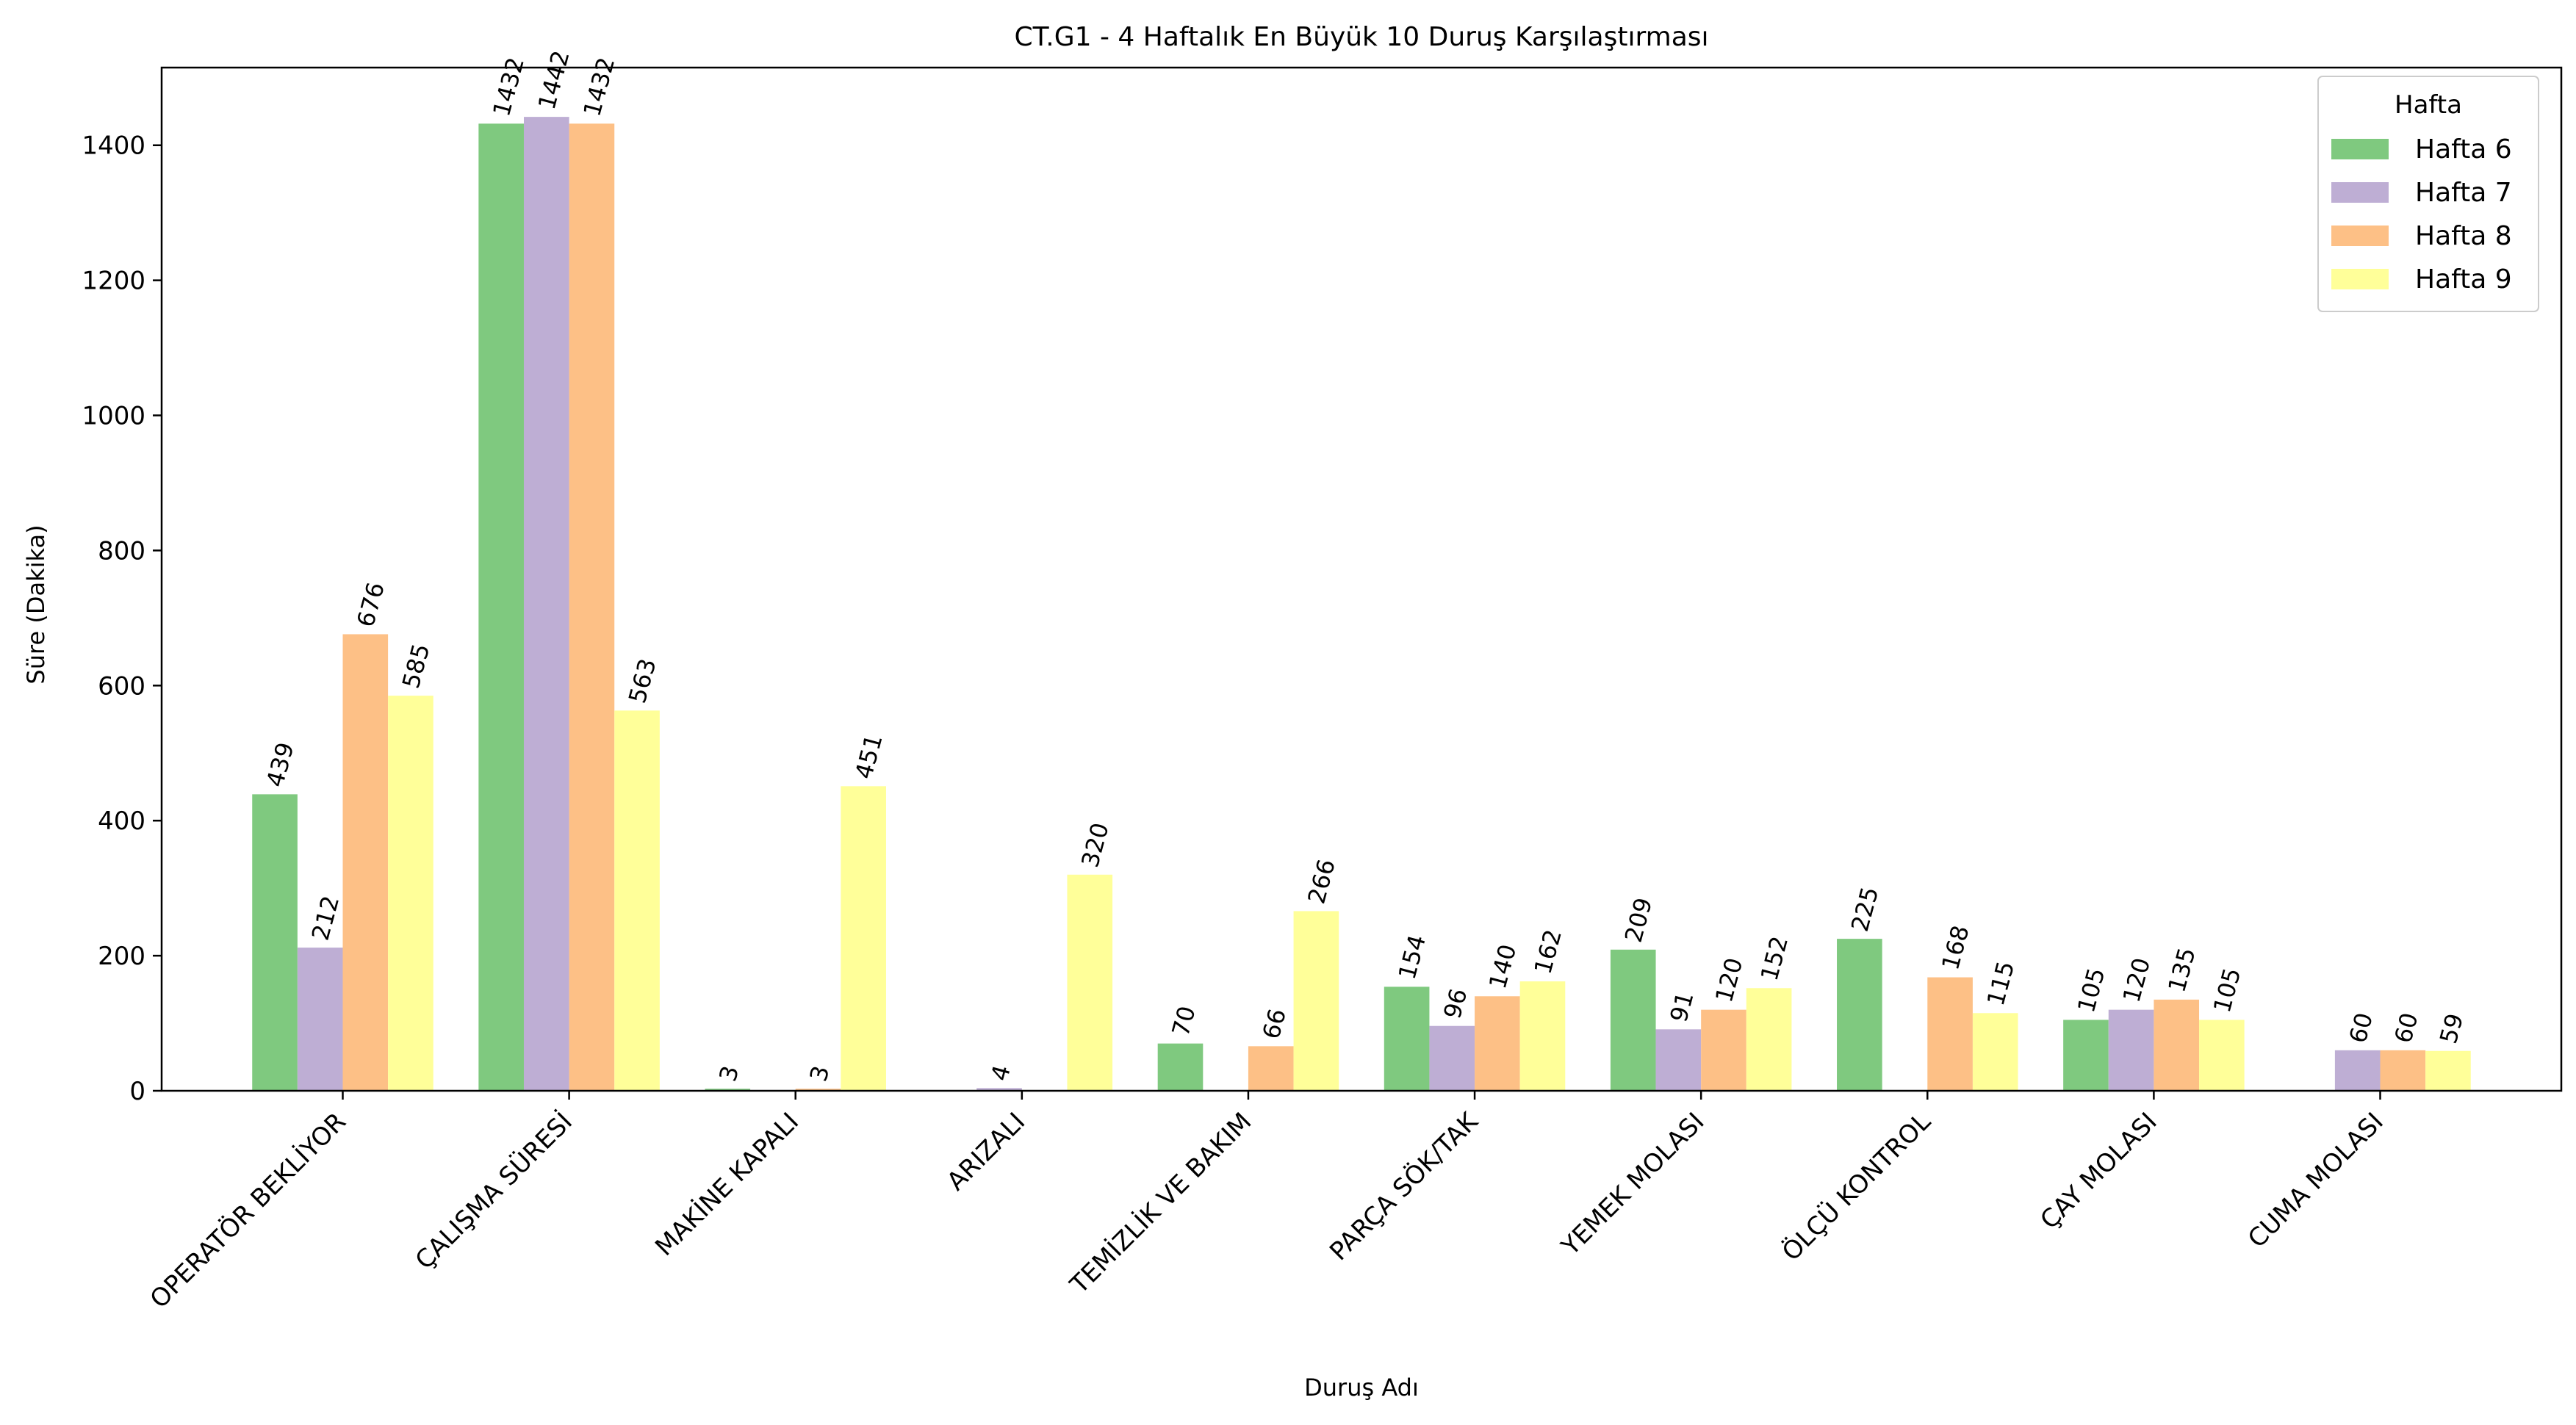 This screenshot has height=1425, width=2576. I want to click on legend-entry: Hafta 8, so click(2463, 236).